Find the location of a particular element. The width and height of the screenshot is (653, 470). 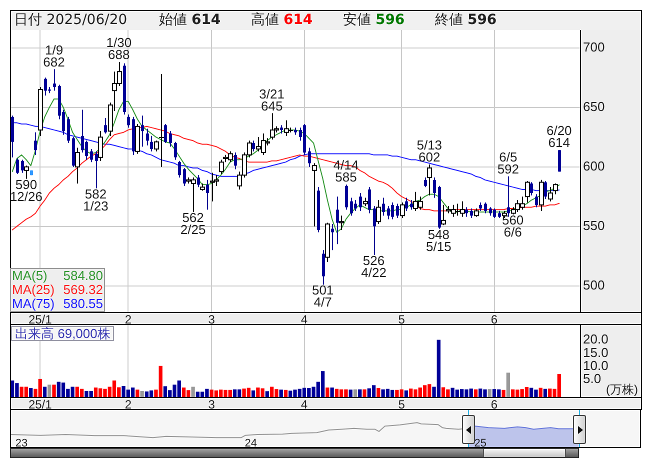

annotation: 548 5/15 is located at coordinates (439, 240).